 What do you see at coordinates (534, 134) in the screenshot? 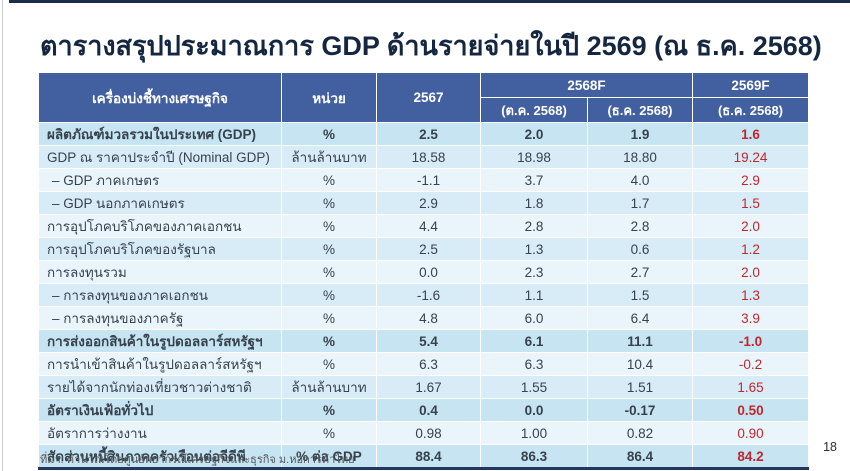
I see `value-2568f-oct-cell: 2.0` at bounding box center [534, 134].